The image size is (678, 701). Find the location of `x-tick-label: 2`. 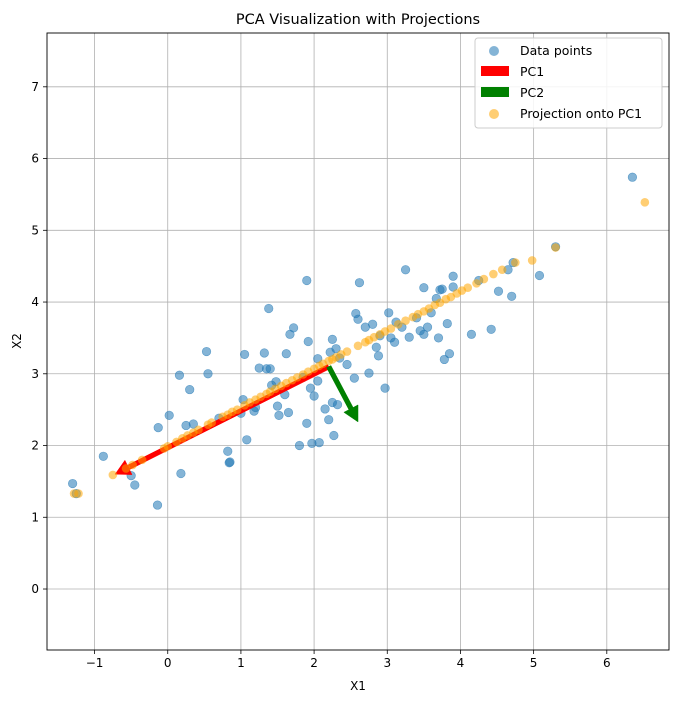

x-tick-label: 2 is located at coordinates (314, 663).